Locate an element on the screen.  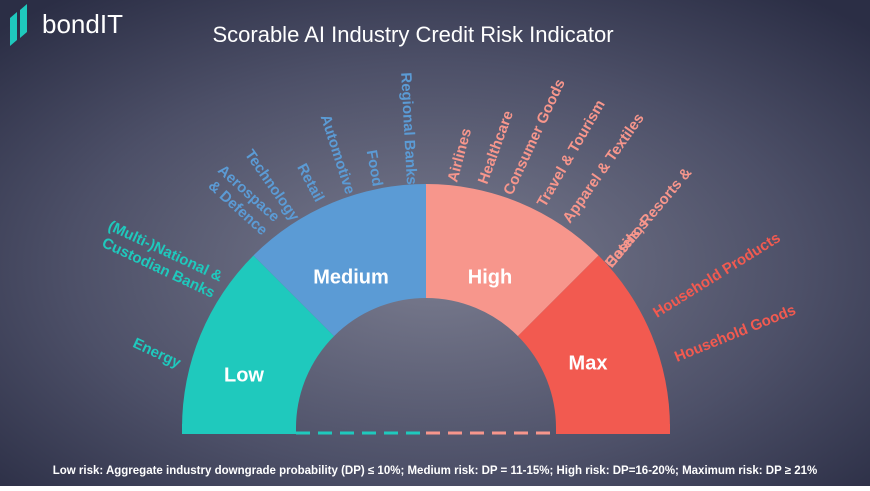
segment-label: Medium is located at coordinates (351, 277).